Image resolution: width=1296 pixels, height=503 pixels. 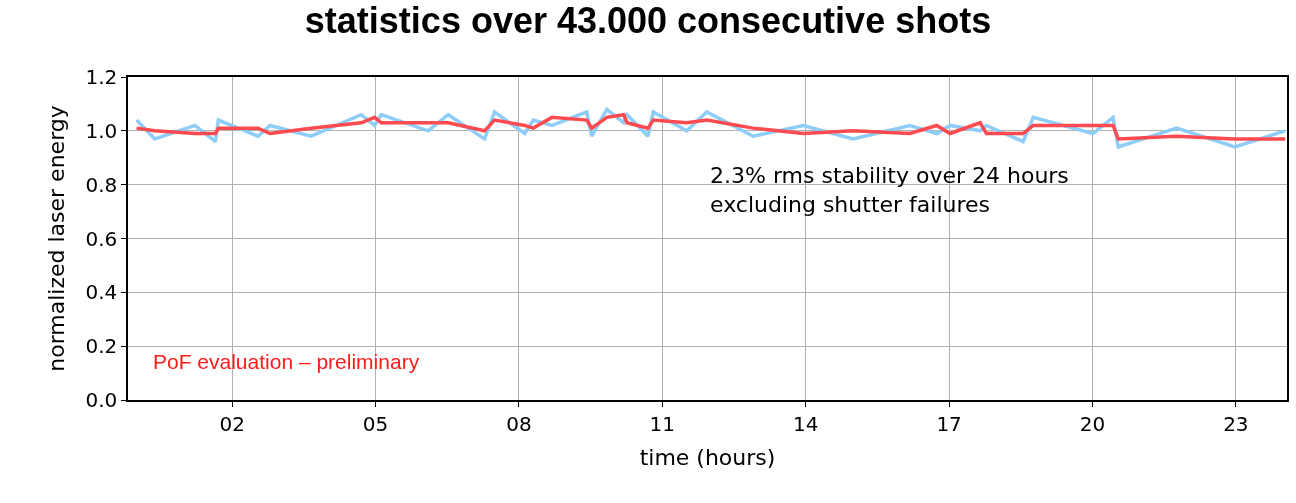 I want to click on annotation: PoF evaluation – preliminary, so click(x=286, y=361).